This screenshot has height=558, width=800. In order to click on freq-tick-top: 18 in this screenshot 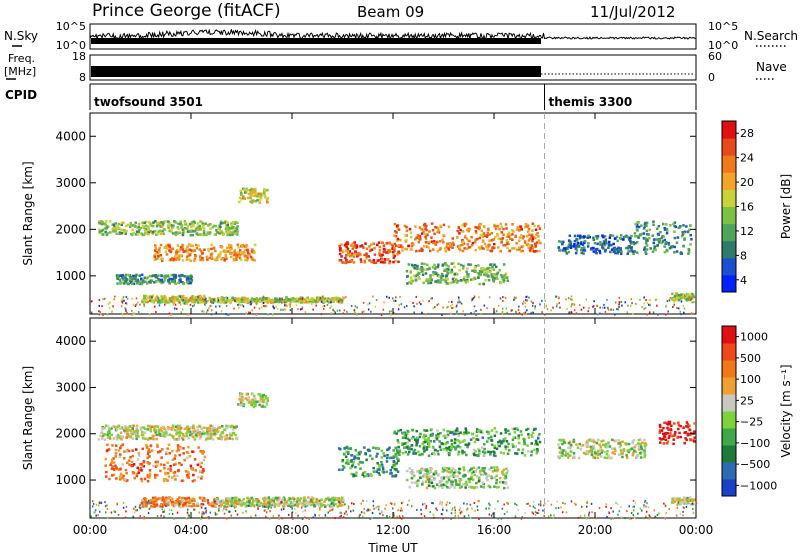, I will do `click(79, 56)`.